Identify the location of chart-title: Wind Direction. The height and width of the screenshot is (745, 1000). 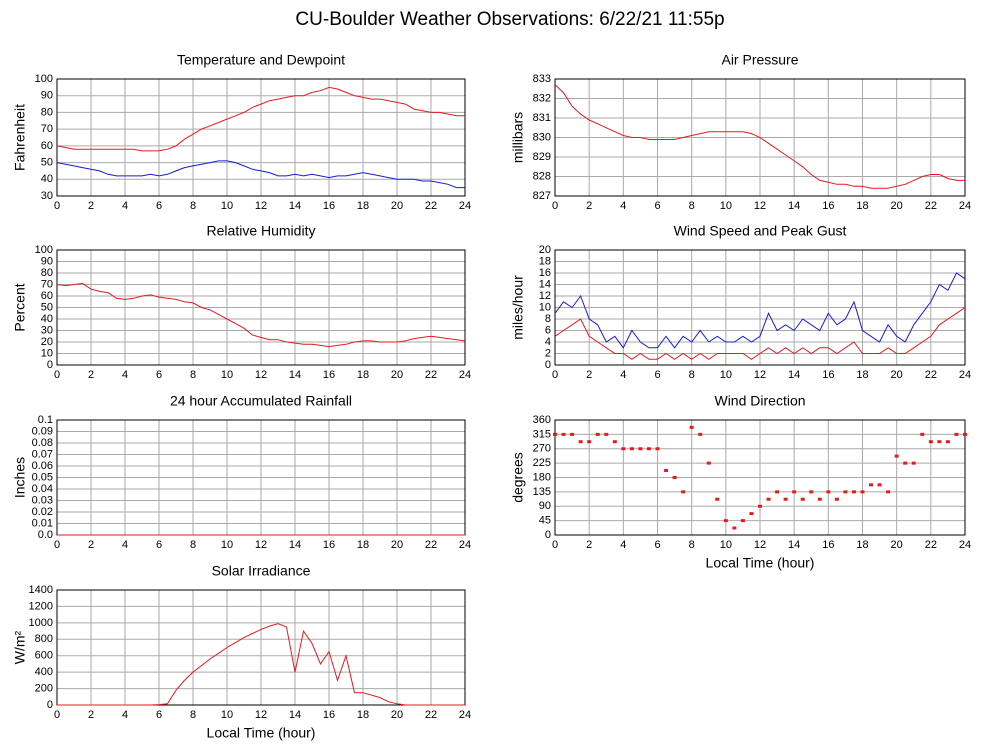
(759, 401).